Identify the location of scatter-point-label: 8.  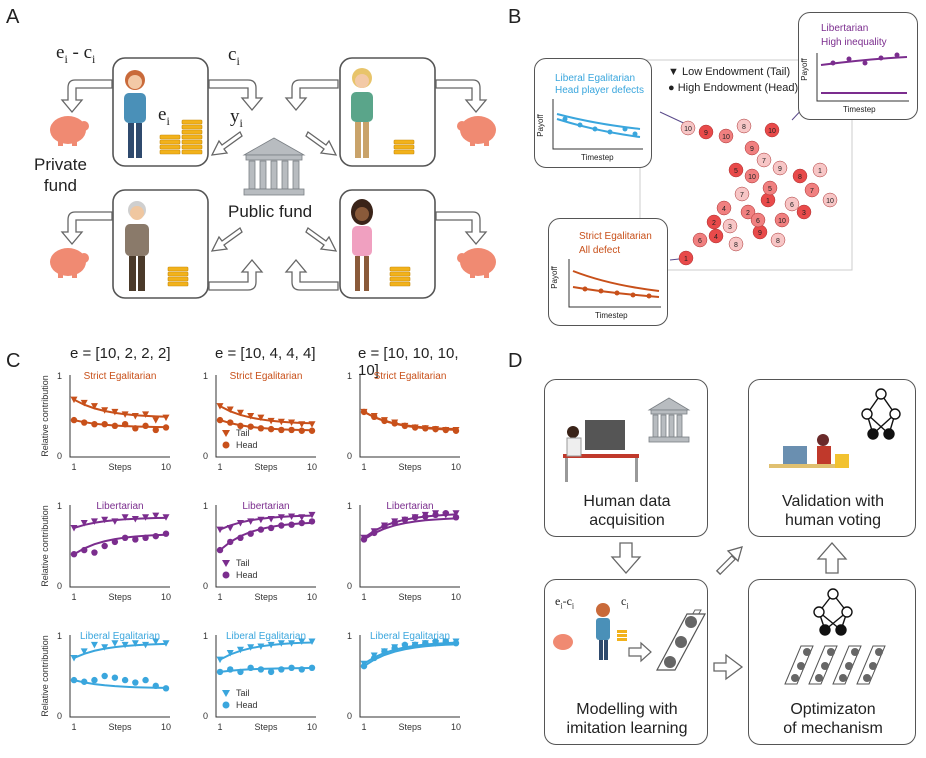
(800, 177).